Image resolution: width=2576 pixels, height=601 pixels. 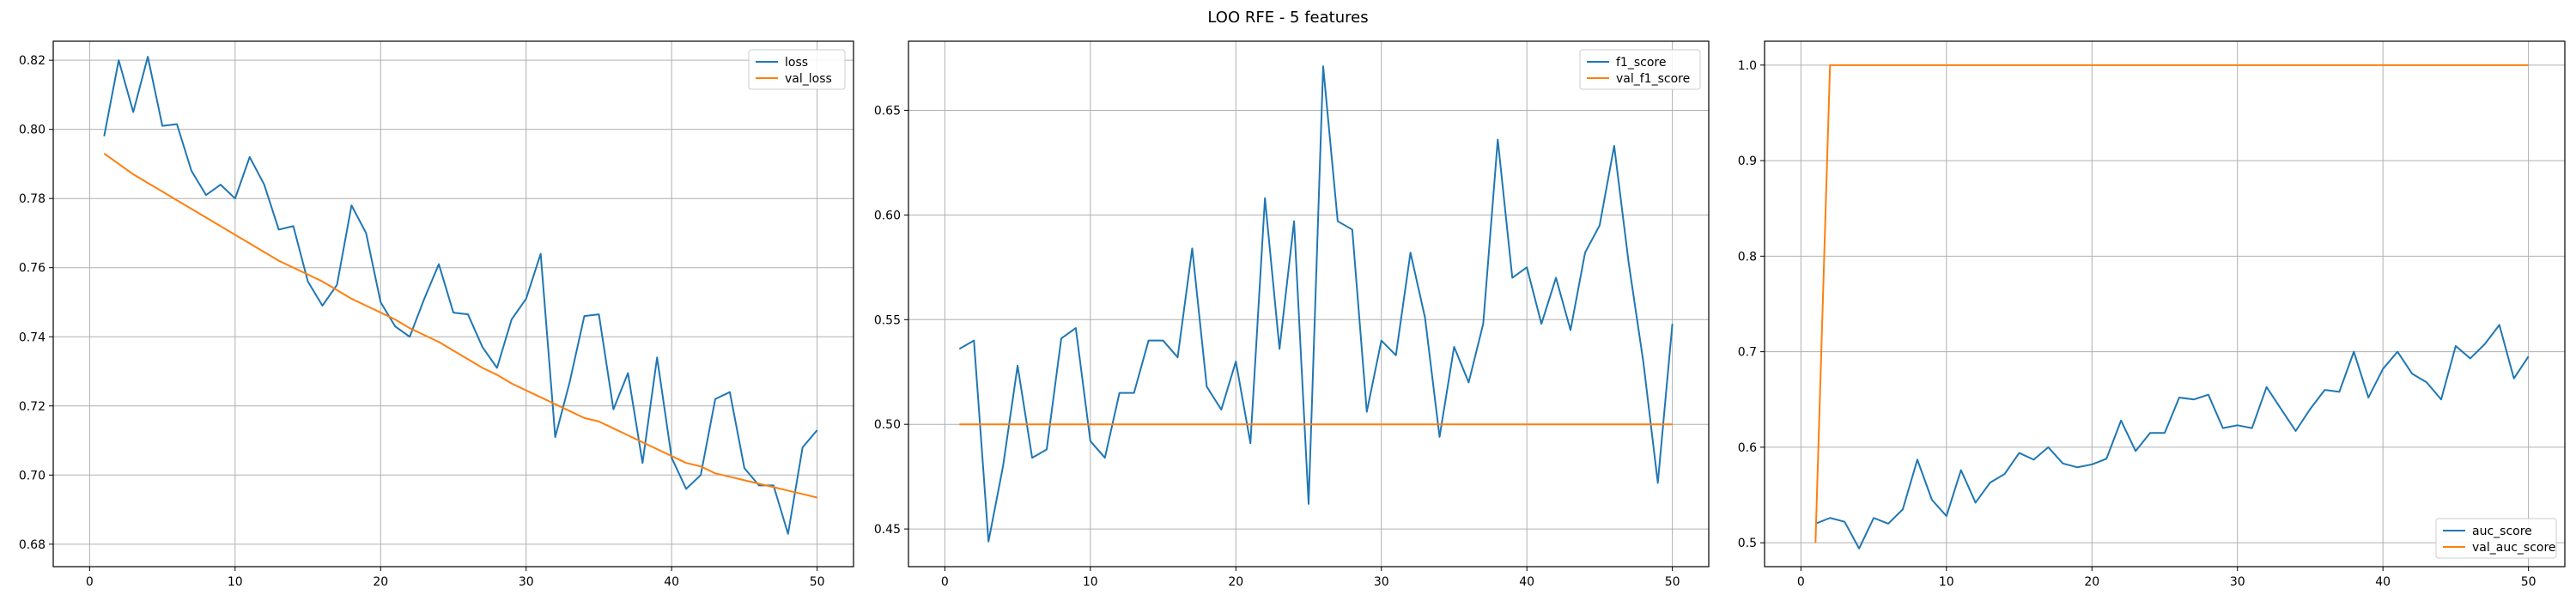 I want to click on legend-label: f1_score, so click(x=1641, y=63).